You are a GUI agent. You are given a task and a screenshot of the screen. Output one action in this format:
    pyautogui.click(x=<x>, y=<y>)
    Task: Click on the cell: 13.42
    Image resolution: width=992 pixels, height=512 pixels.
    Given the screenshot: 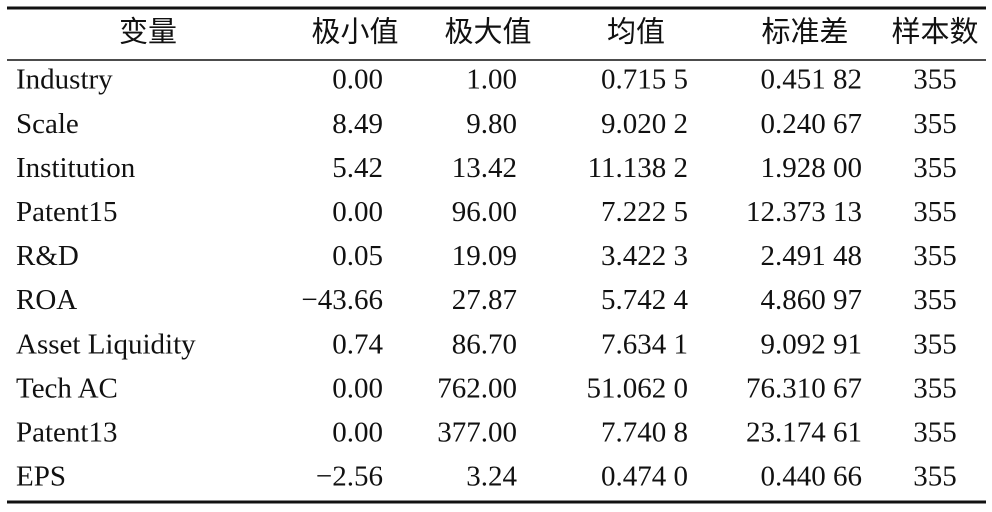 What is the action you would take?
    pyautogui.click(x=484, y=168)
    